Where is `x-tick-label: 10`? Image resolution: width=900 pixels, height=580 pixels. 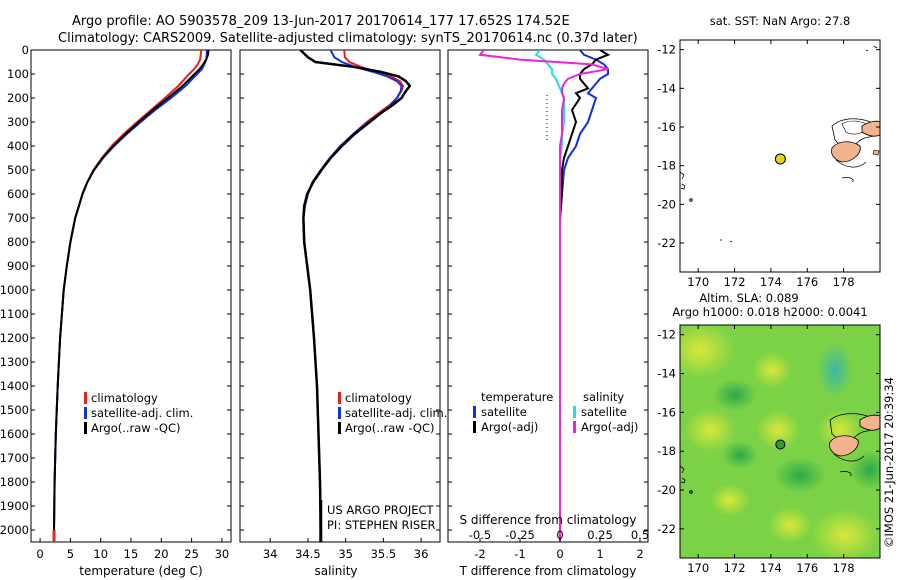
x-tick-label: 10 is located at coordinates (100, 554).